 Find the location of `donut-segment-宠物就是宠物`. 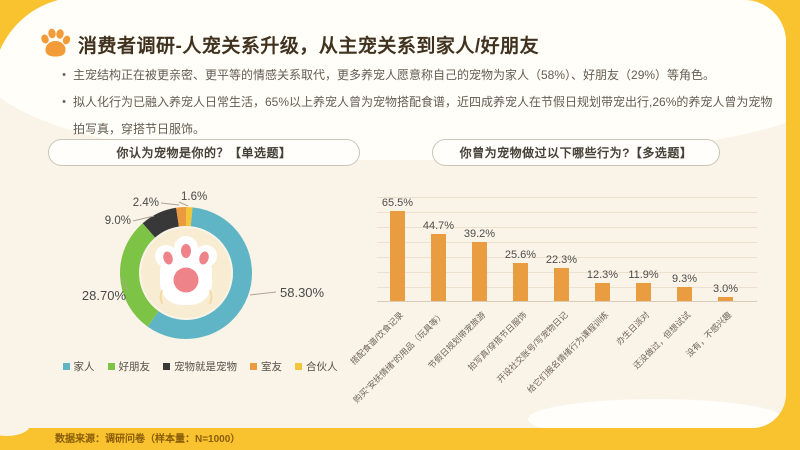

donut-segment-宠物就是宠物 is located at coordinates (161, 222).